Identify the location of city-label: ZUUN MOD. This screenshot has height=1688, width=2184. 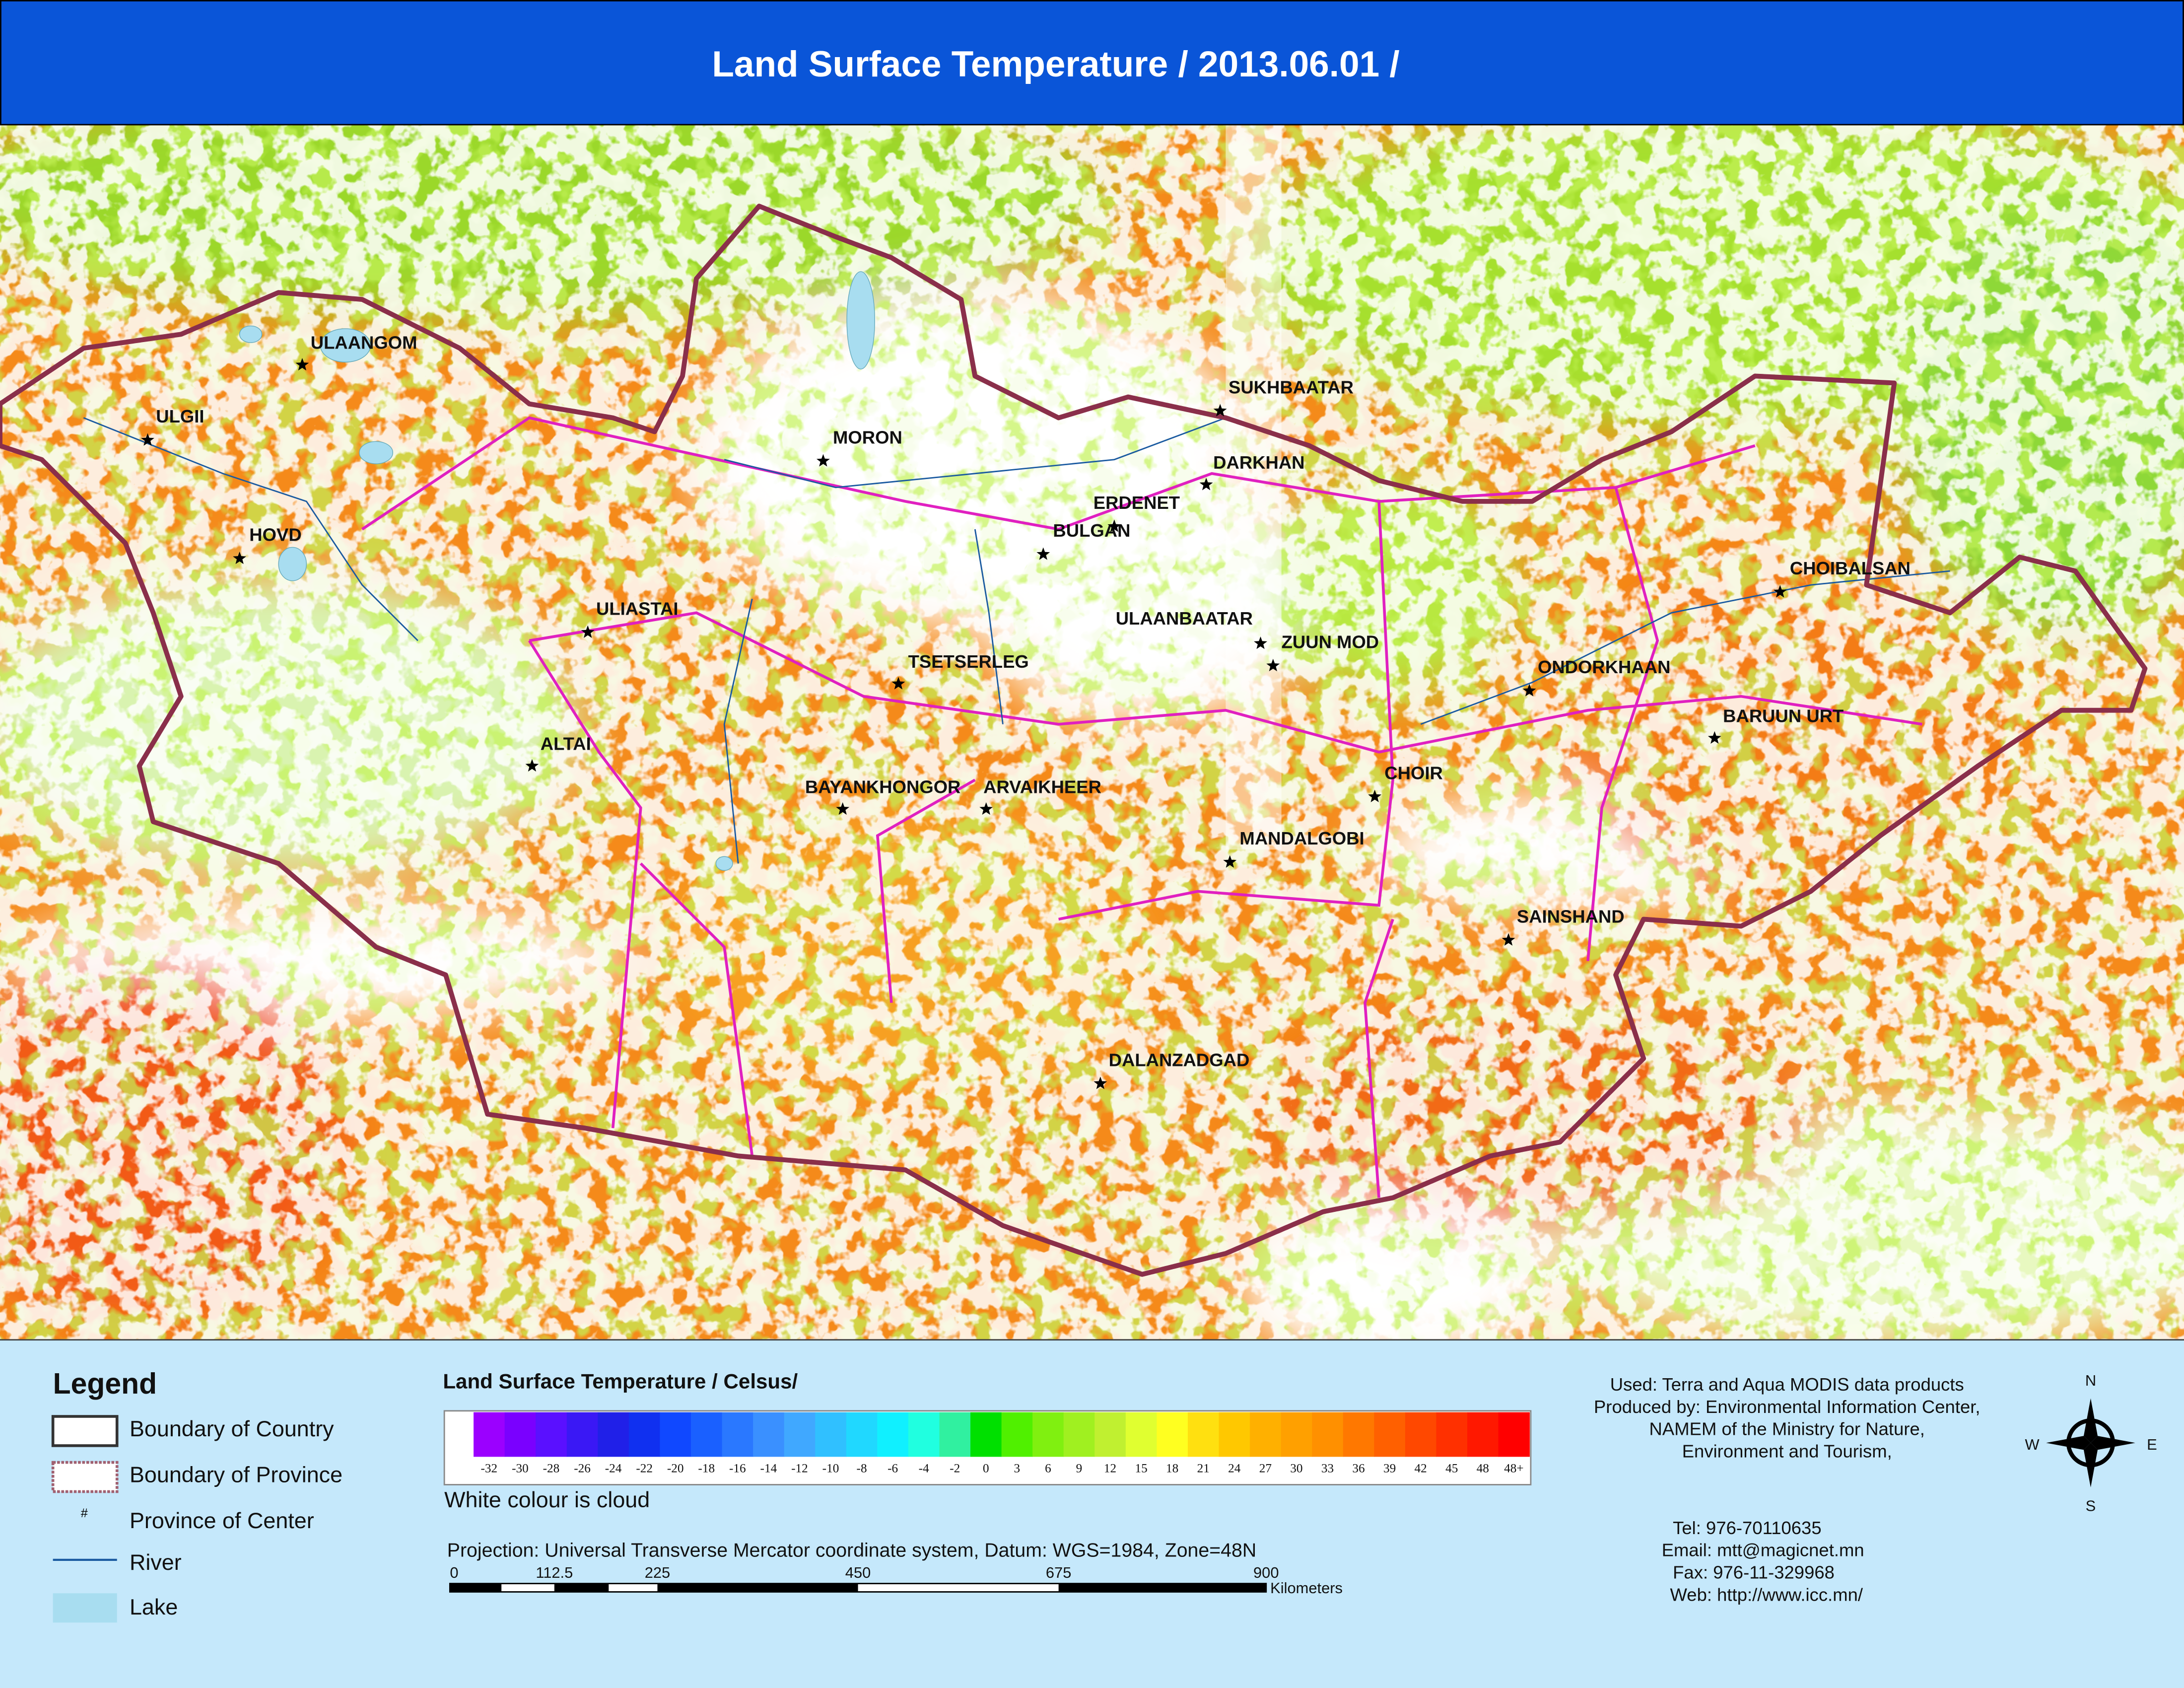
(1330, 642).